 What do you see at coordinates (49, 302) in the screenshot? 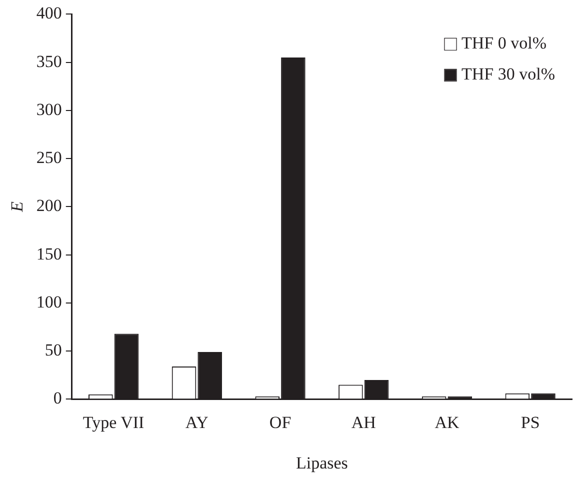
I see `y-tick-label: 100` at bounding box center [49, 302].